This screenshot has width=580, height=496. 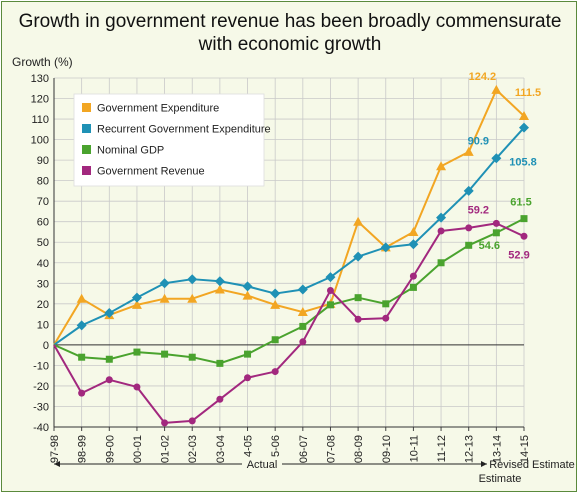 What do you see at coordinates (523, 163) in the screenshot?
I see `data-label: 105.8` at bounding box center [523, 163].